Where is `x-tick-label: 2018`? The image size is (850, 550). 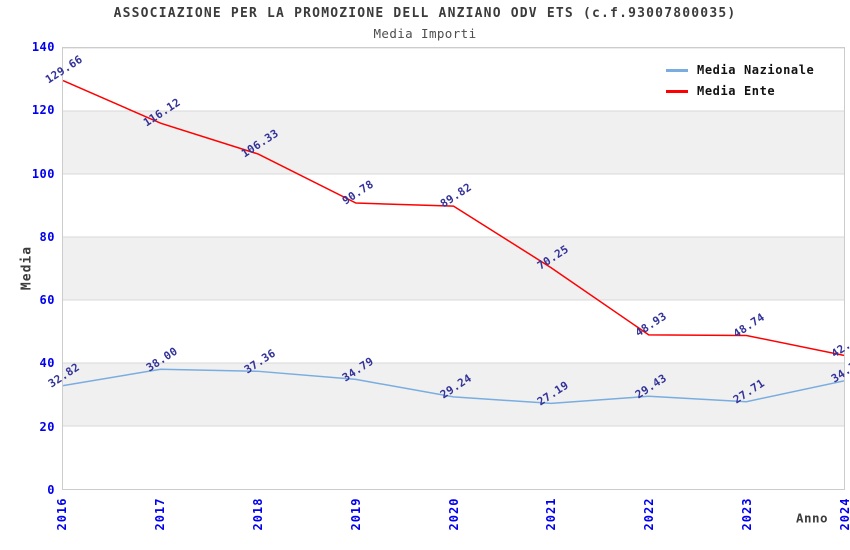
x-tick-label: 2018 is located at coordinates (257, 514).